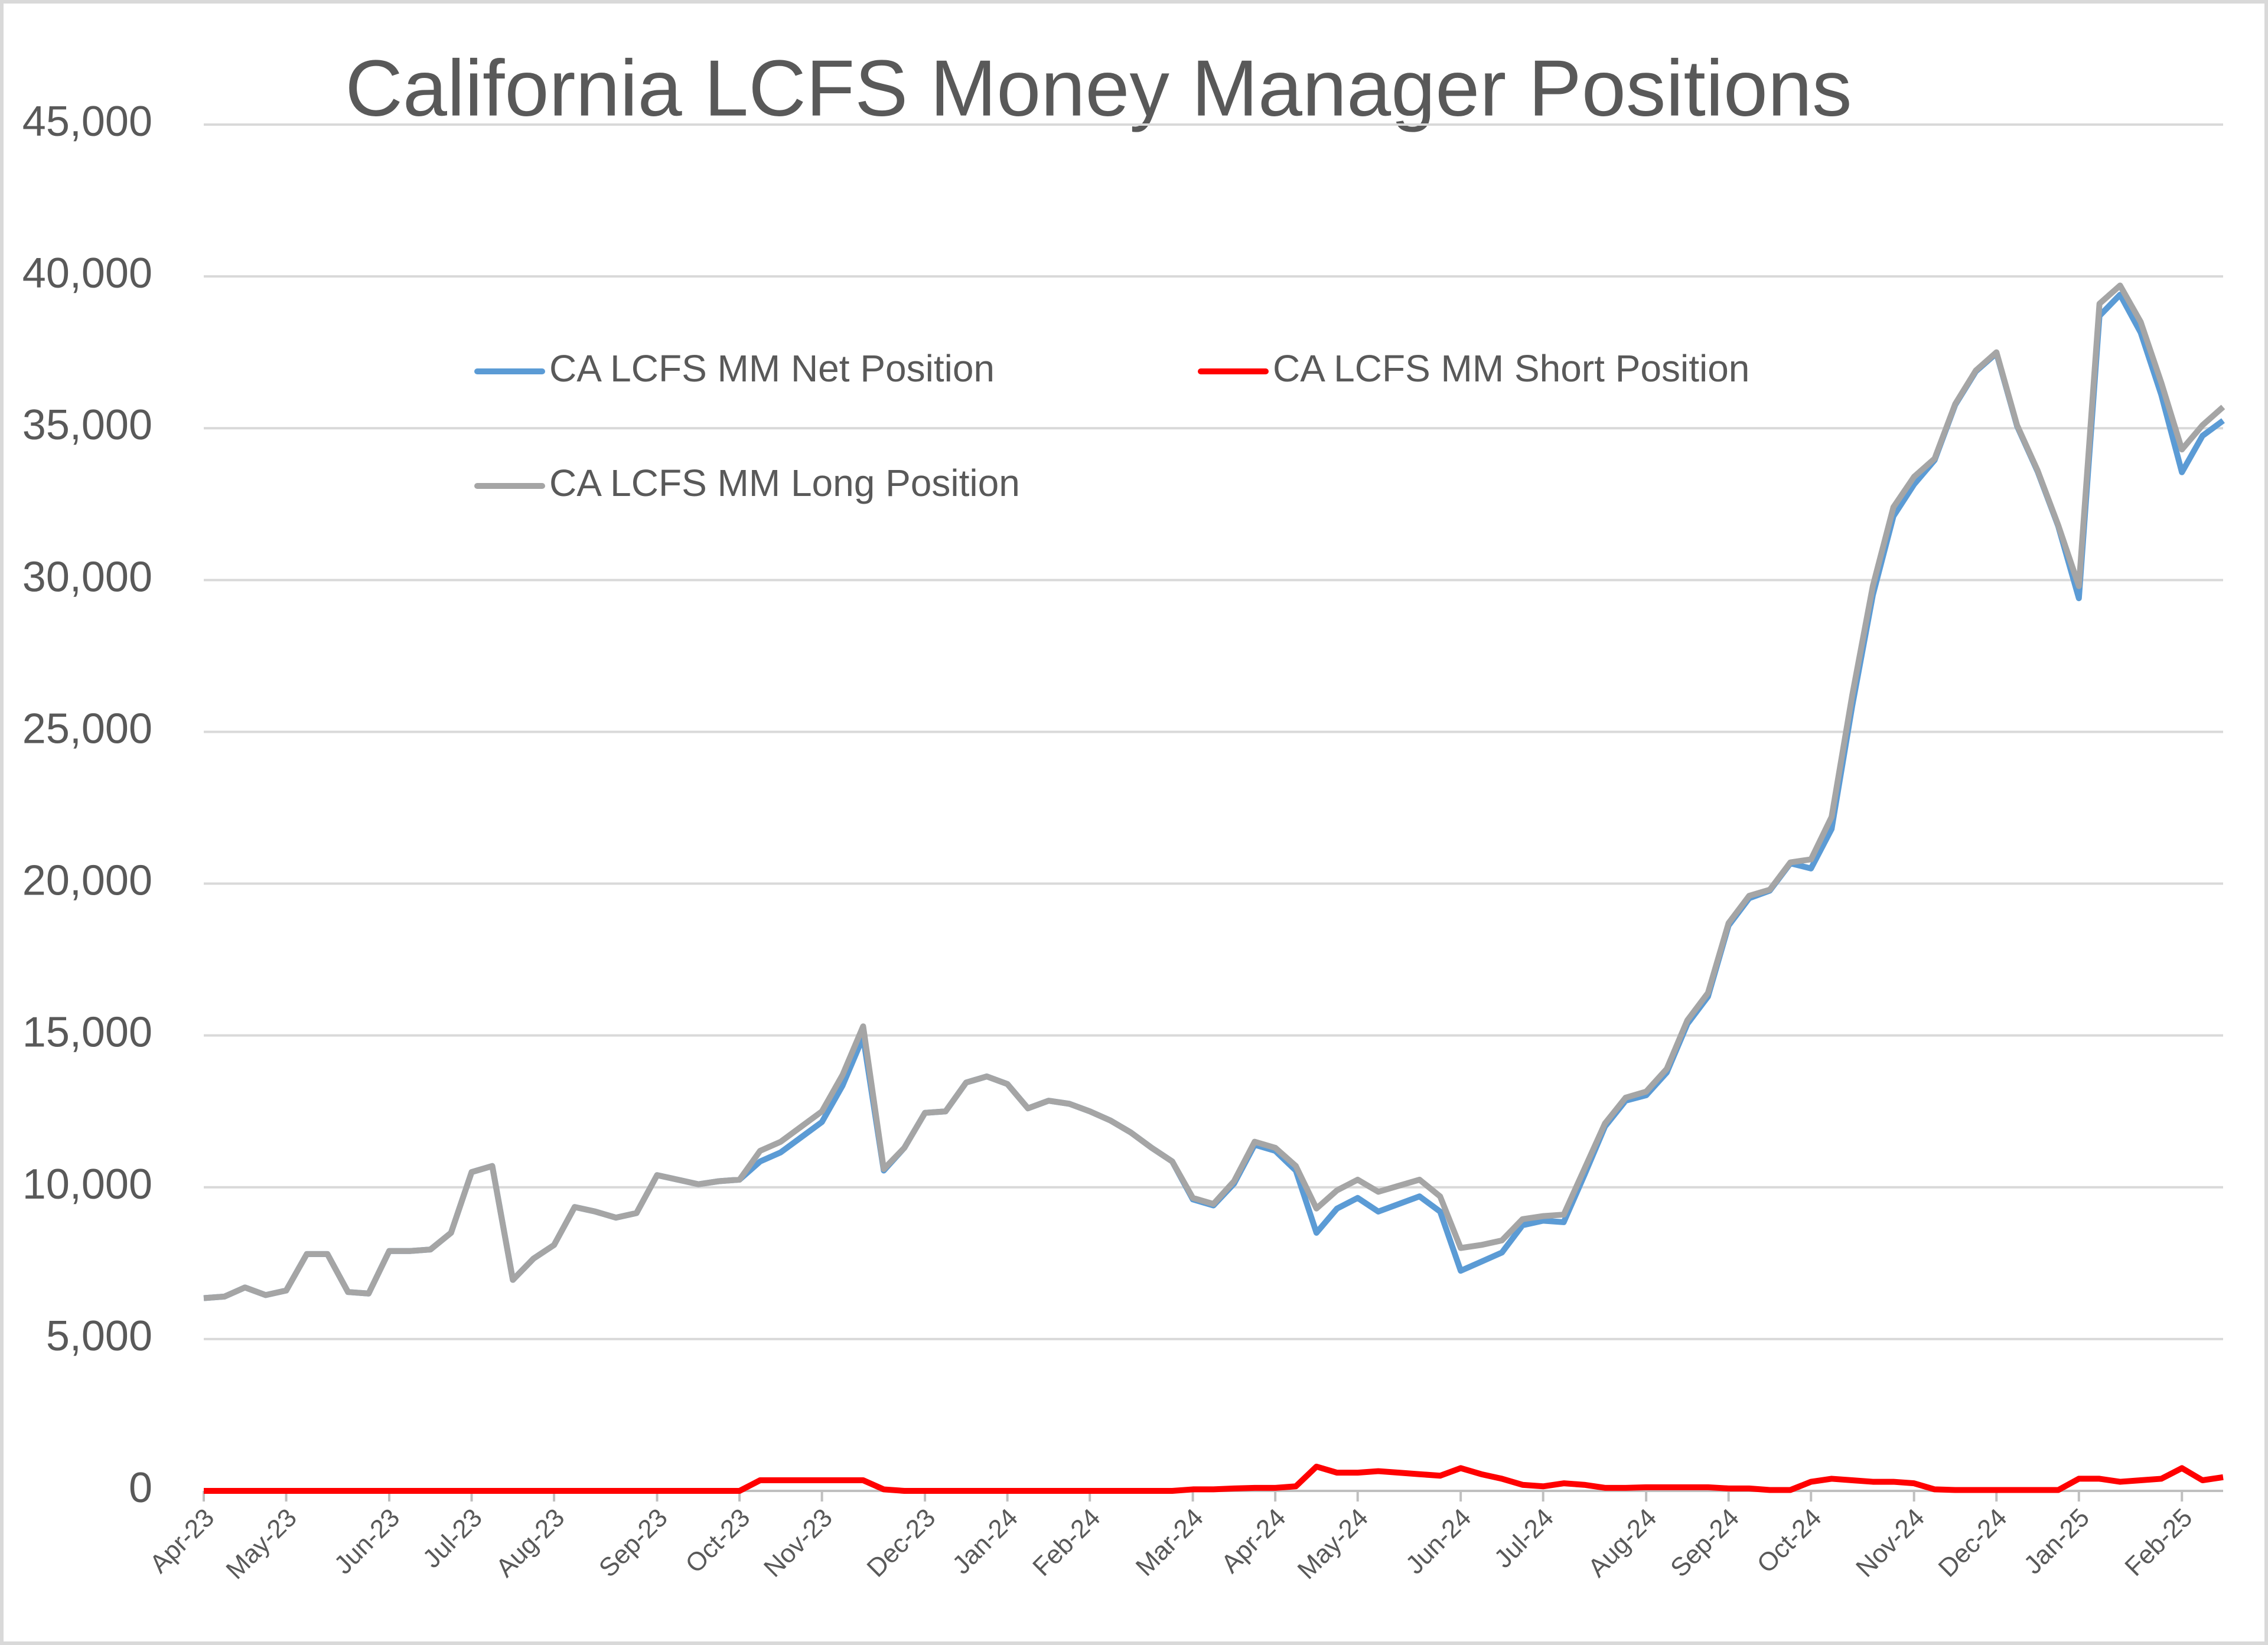 The width and height of the screenshot is (2268, 1645). What do you see at coordinates (87, 121) in the screenshot?
I see `y-tick-label: 45,000` at bounding box center [87, 121].